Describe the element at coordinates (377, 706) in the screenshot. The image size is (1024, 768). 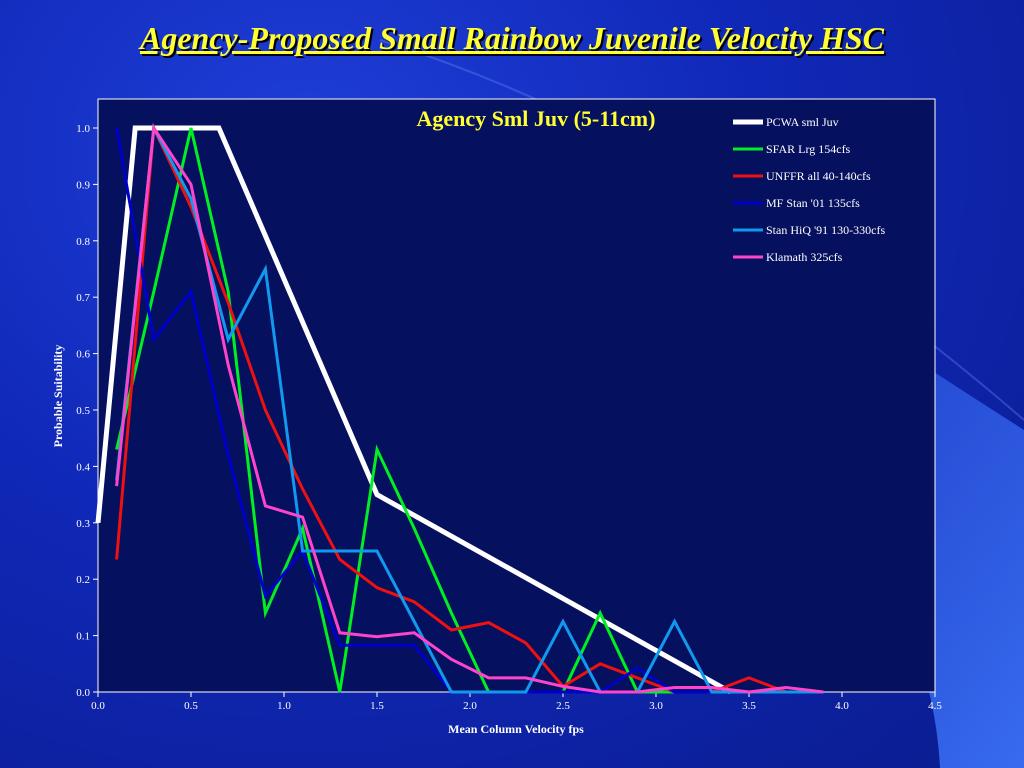
I see `x-tick-label: 1.5` at that location.